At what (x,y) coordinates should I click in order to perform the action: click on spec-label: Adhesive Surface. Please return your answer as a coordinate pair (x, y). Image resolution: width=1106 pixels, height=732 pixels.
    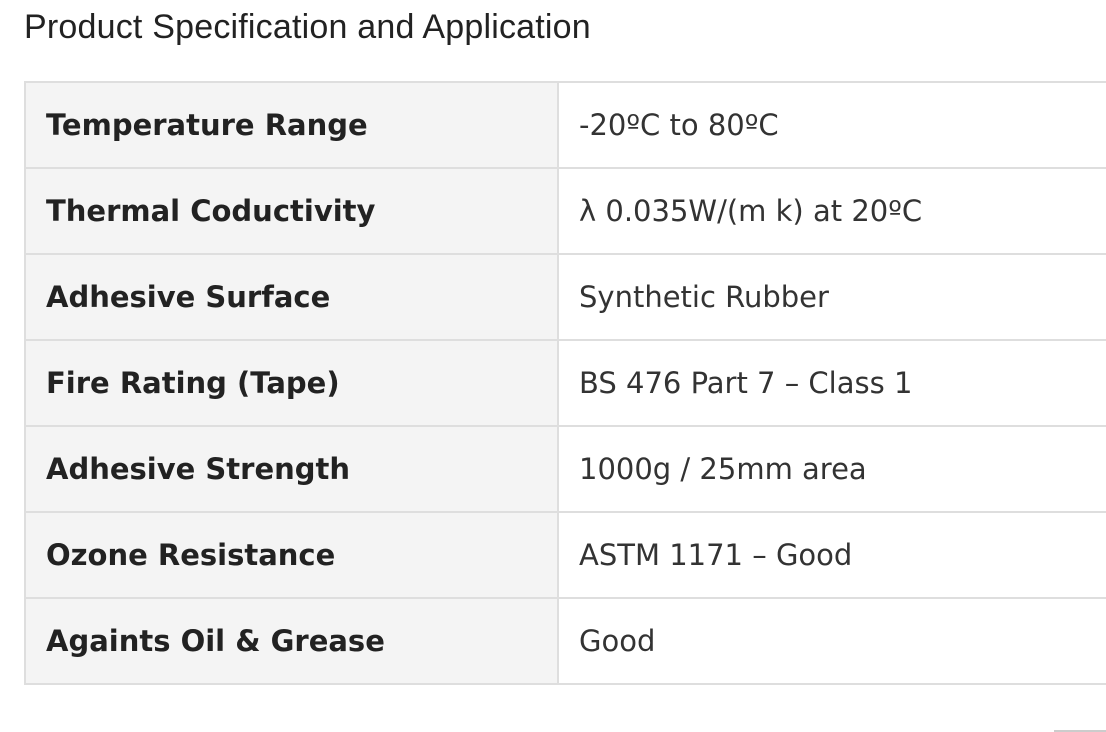
    Looking at the image, I should click on (291, 297).